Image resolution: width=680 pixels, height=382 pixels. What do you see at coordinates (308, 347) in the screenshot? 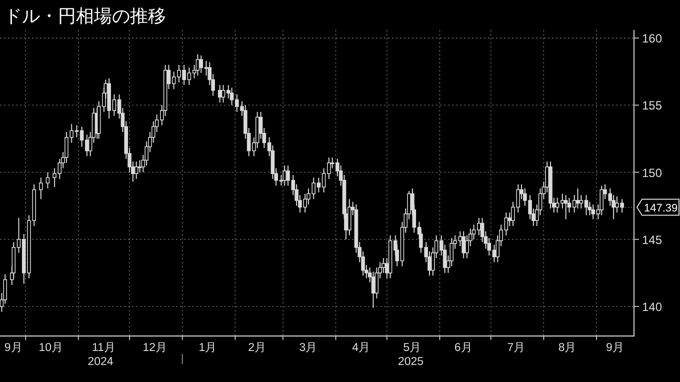
I see `x-tick-label: 3月` at bounding box center [308, 347].